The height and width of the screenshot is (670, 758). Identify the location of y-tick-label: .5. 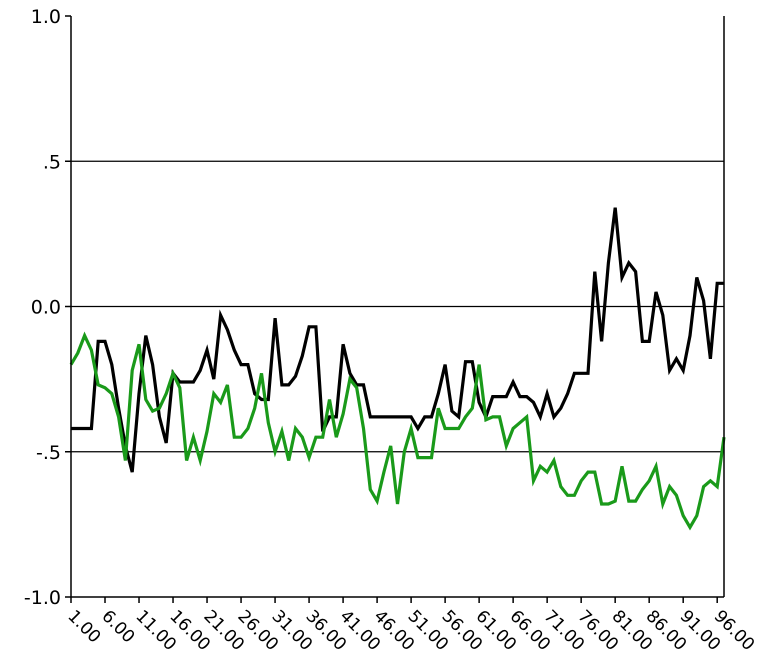
(52, 162).